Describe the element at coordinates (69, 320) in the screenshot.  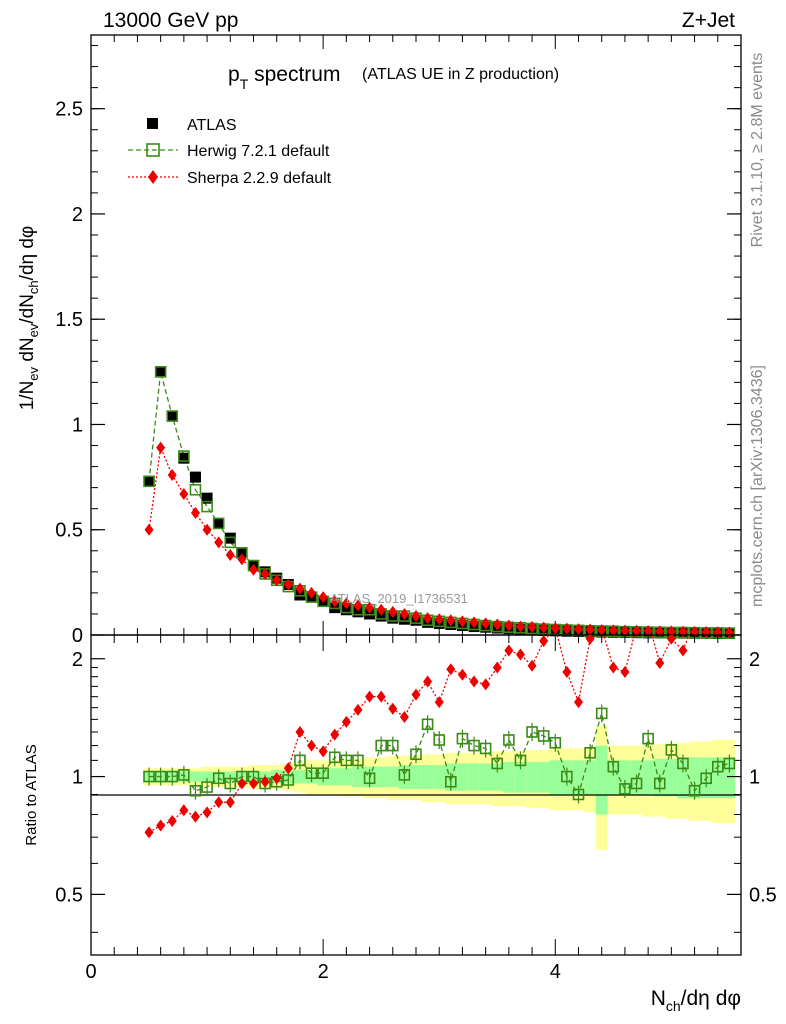
I see `main-y-tick-label: 1.5` at that location.